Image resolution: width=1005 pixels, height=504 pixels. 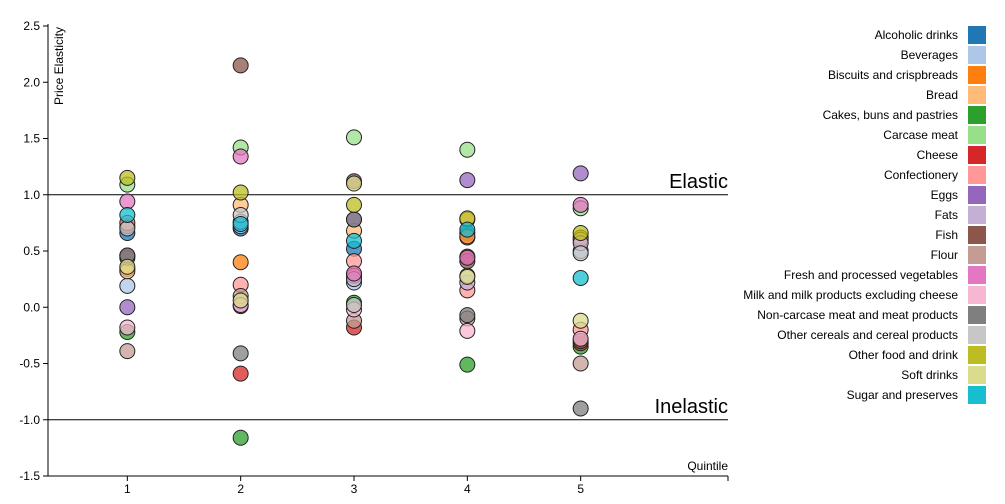 What do you see at coordinates (902, 395) in the screenshot?
I see `legend-label: Sugar and preserves` at bounding box center [902, 395].